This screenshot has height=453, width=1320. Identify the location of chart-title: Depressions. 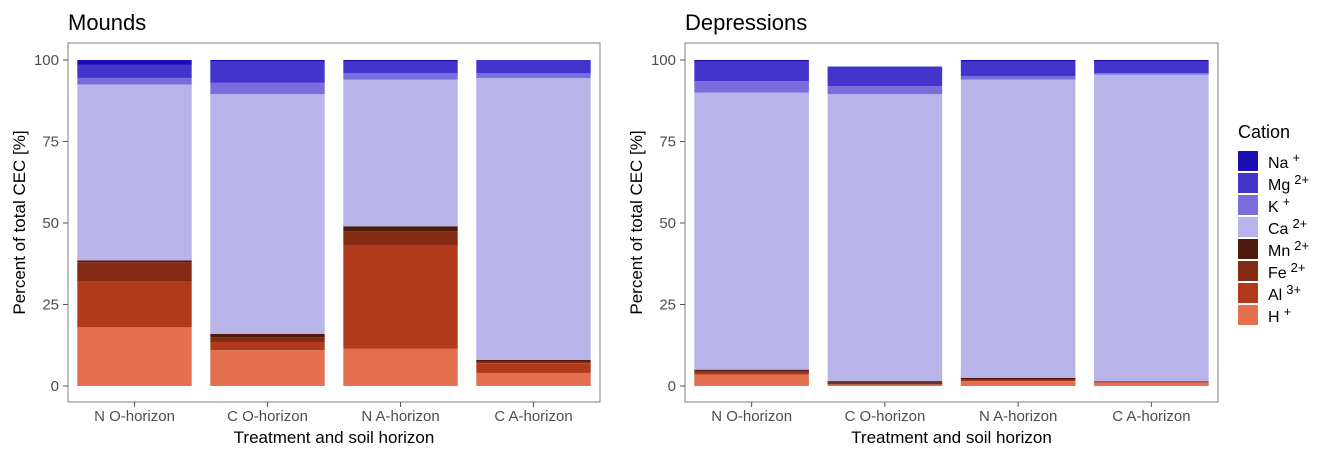
(746, 22).